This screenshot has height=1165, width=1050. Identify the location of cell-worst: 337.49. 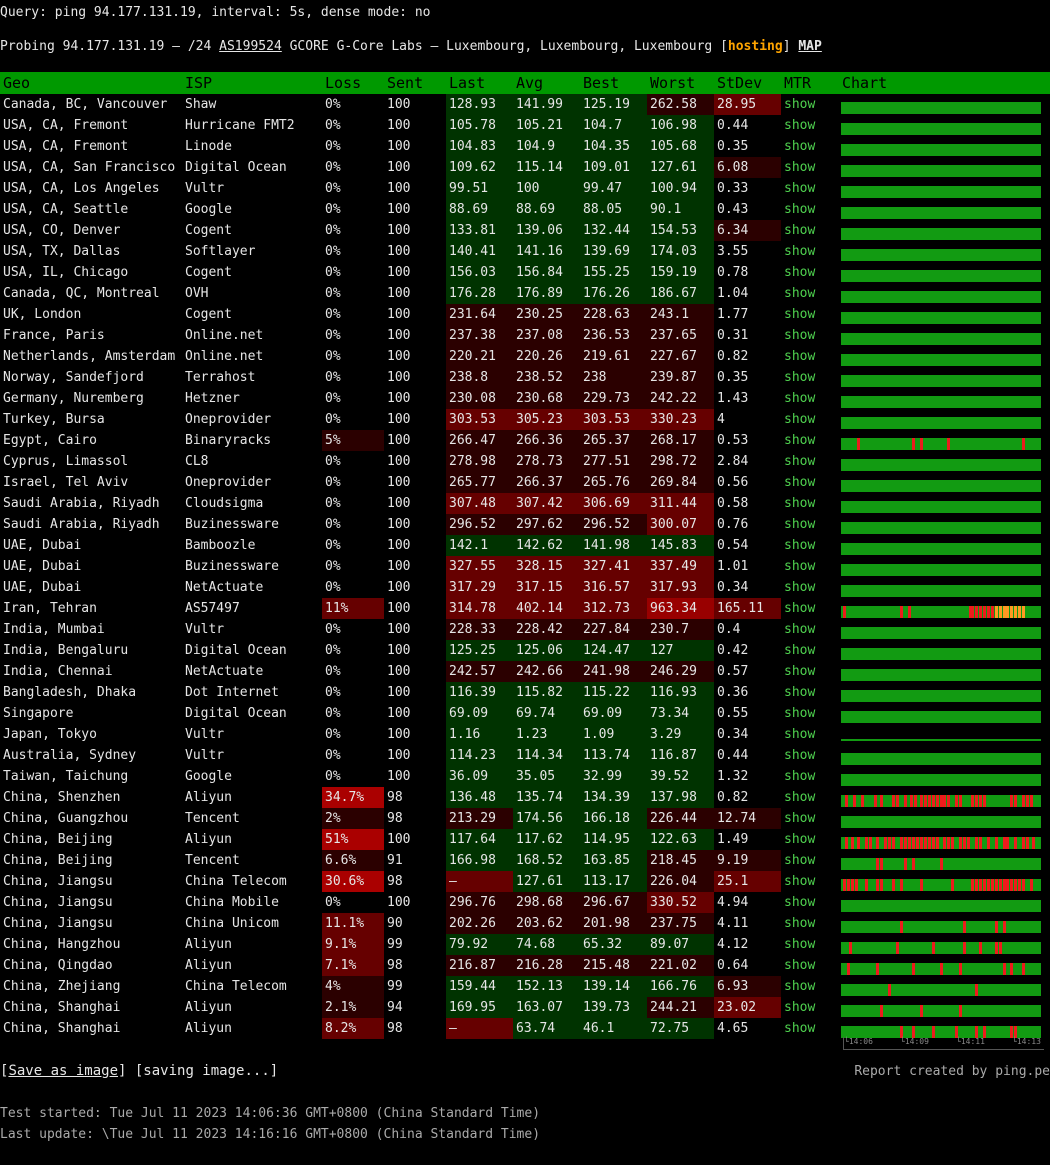
(680, 566).